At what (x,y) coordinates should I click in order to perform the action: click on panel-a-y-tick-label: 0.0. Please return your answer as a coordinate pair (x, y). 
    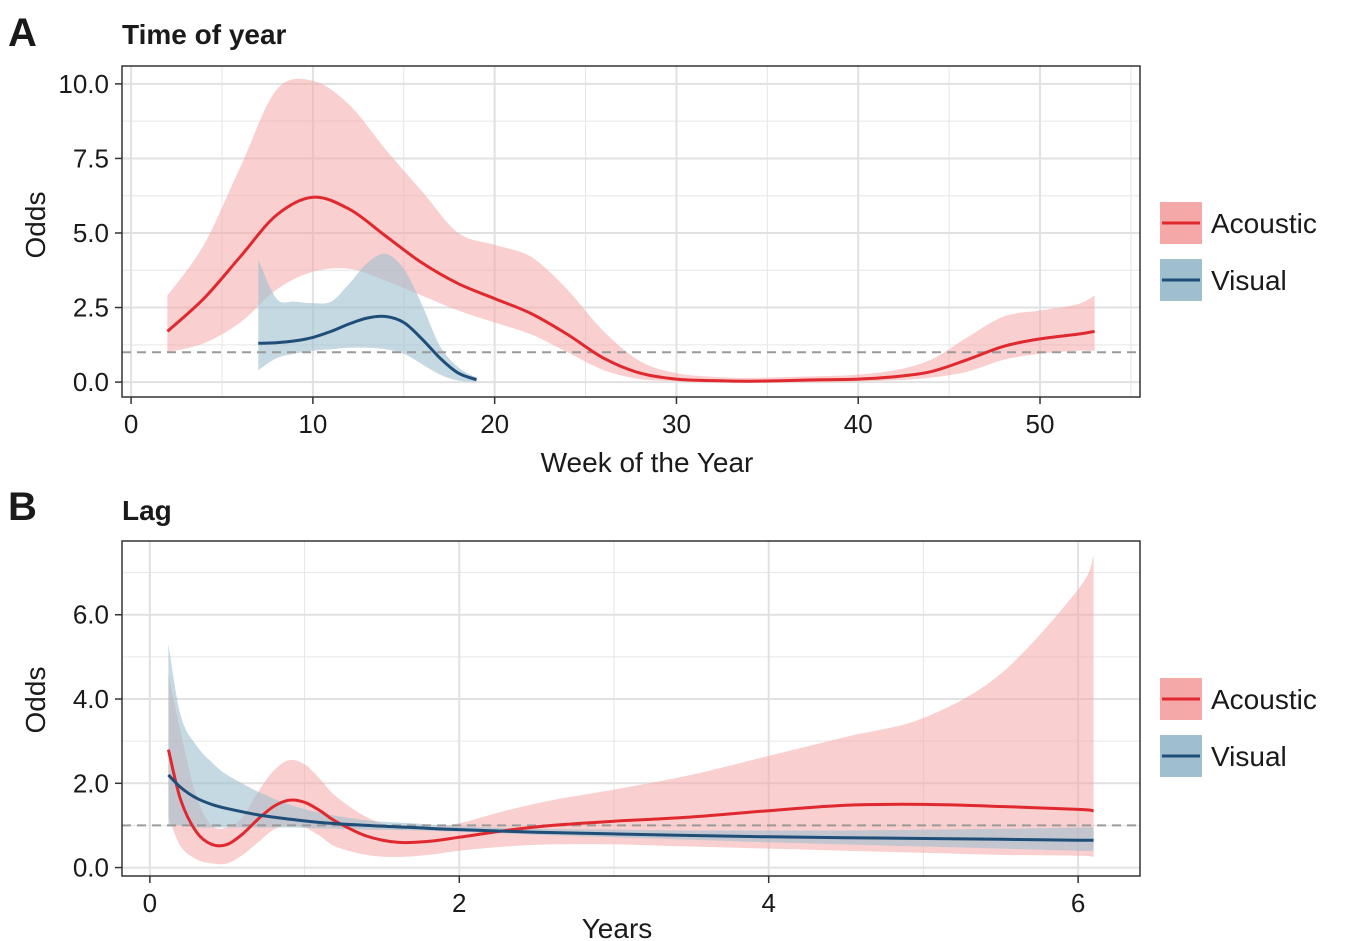
    Looking at the image, I should click on (91, 382).